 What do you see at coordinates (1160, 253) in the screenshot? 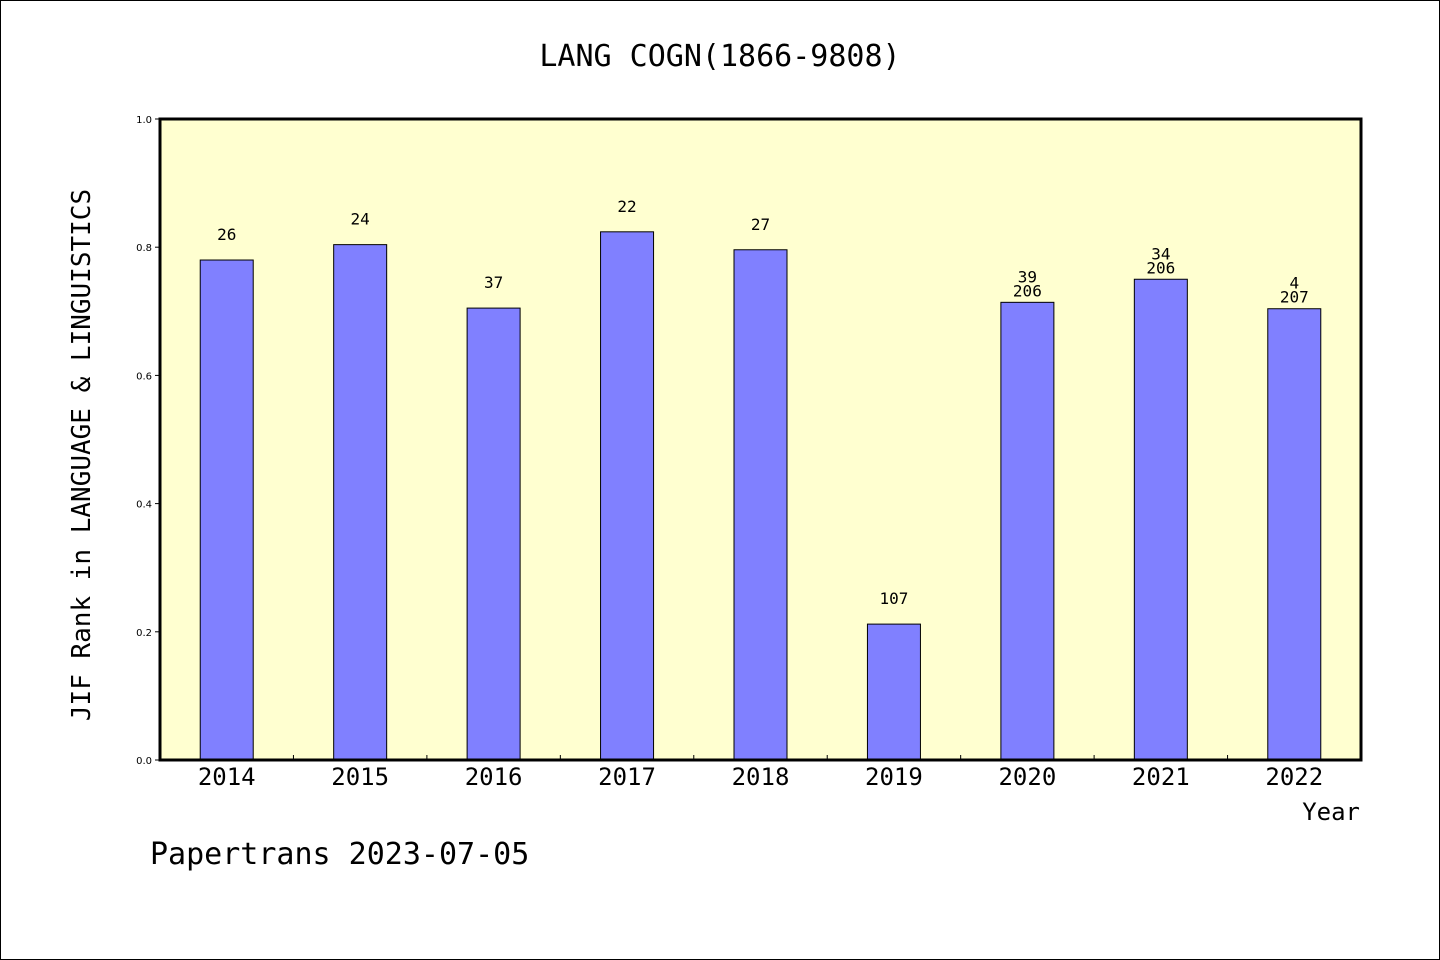
I see `data-label: 34` at bounding box center [1160, 253].